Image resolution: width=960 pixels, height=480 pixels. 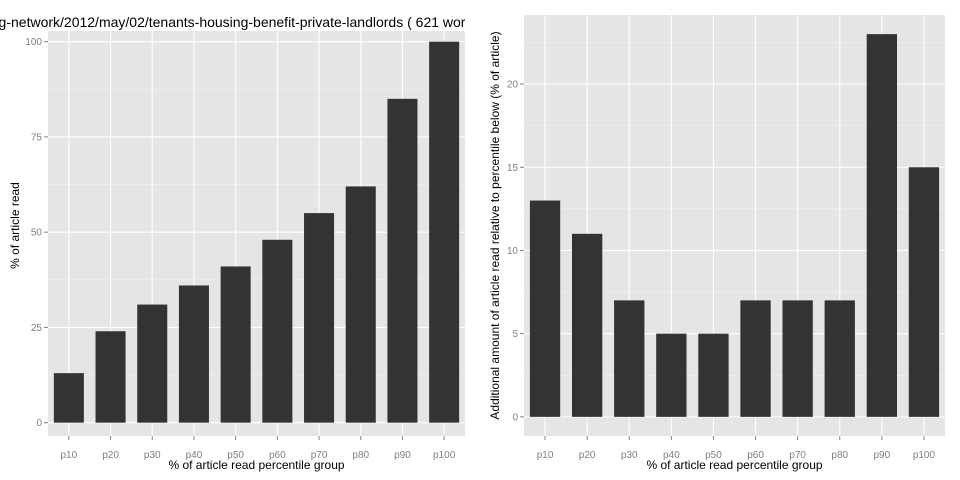 What do you see at coordinates (513, 85) in the screenshot?
I see `y-tick-label: 20` at bounding box center [513, 85].